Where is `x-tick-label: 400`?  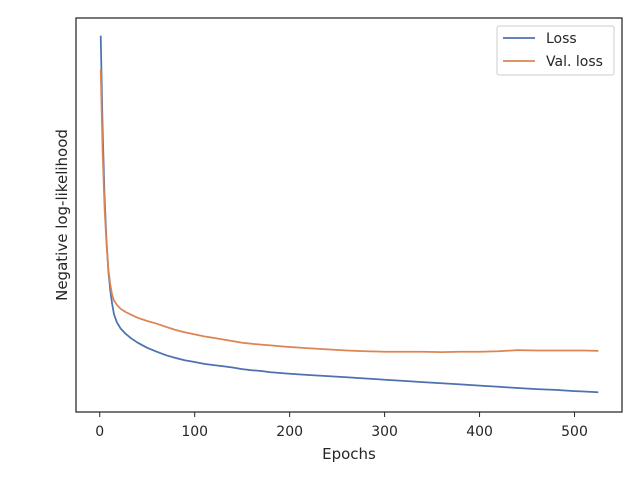 x-tick-label: 400 is located at coordinates (479, 432).